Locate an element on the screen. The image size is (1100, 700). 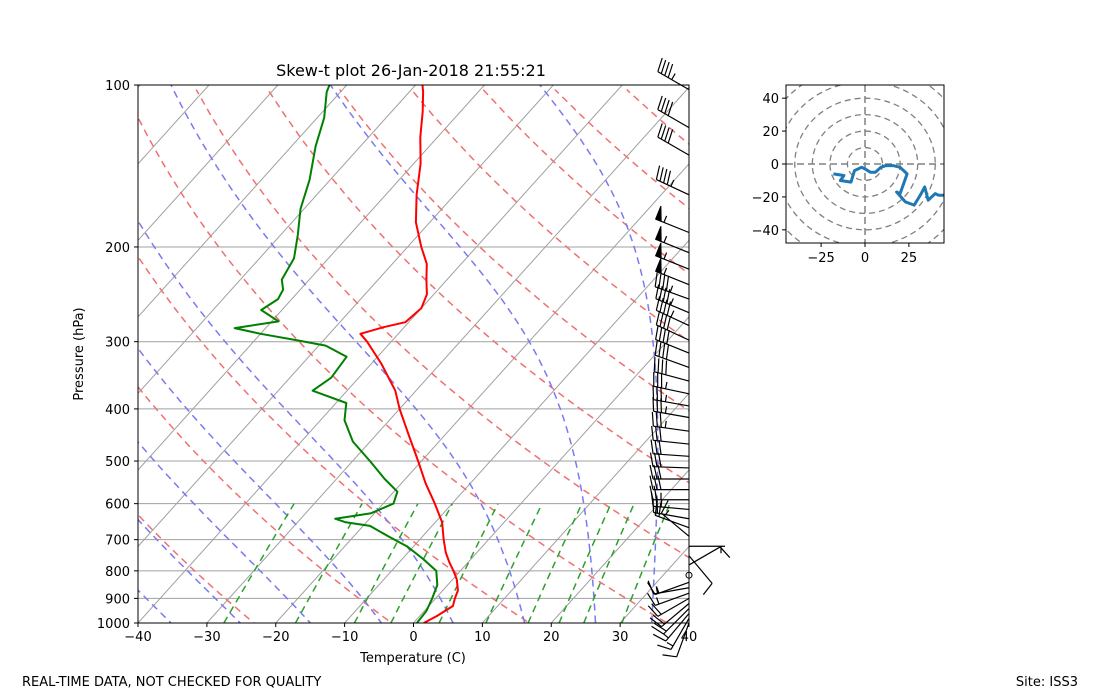
y-tick-label: 400 is located at coordinates (117, 410).